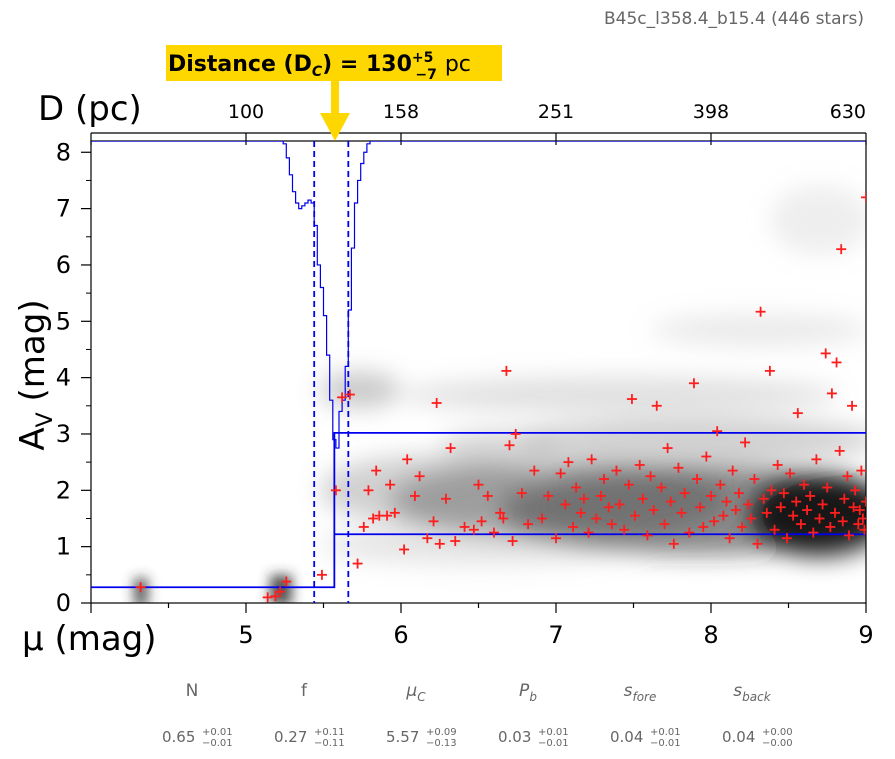 The image size is (895, 759). What do you see at coordinates (329, 743) in the screenshot?
I see `param-error-down: −0.11` at bounding box center [329, 743].